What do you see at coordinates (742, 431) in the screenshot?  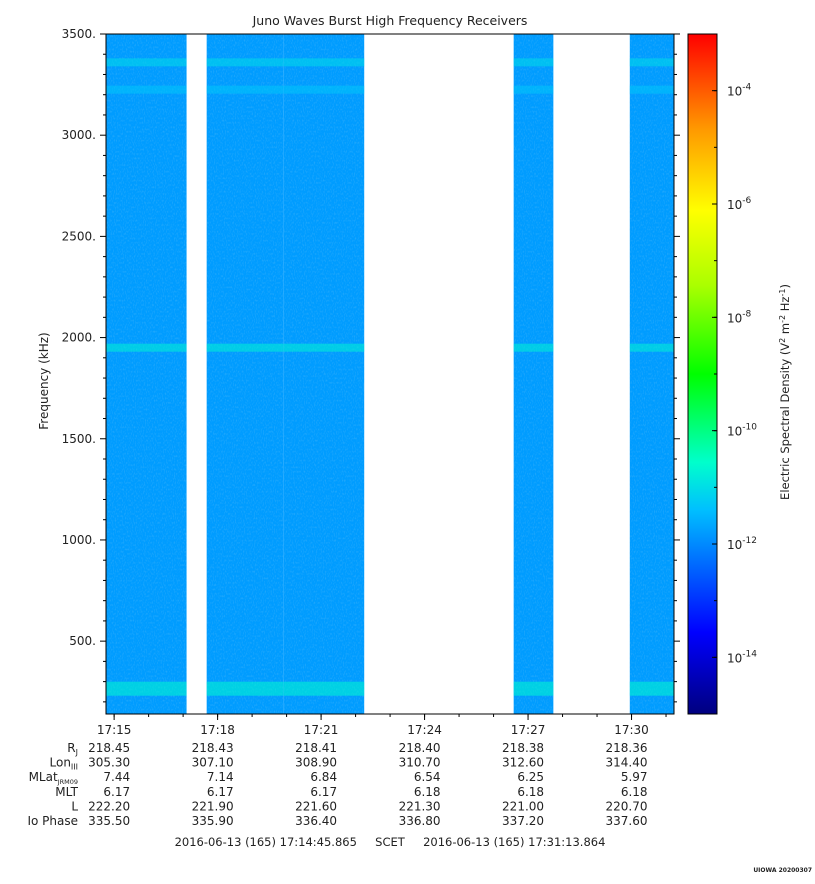 I see `colorbar-tick-label: 10⁻¹⁰` at bounding box center [742, 431].